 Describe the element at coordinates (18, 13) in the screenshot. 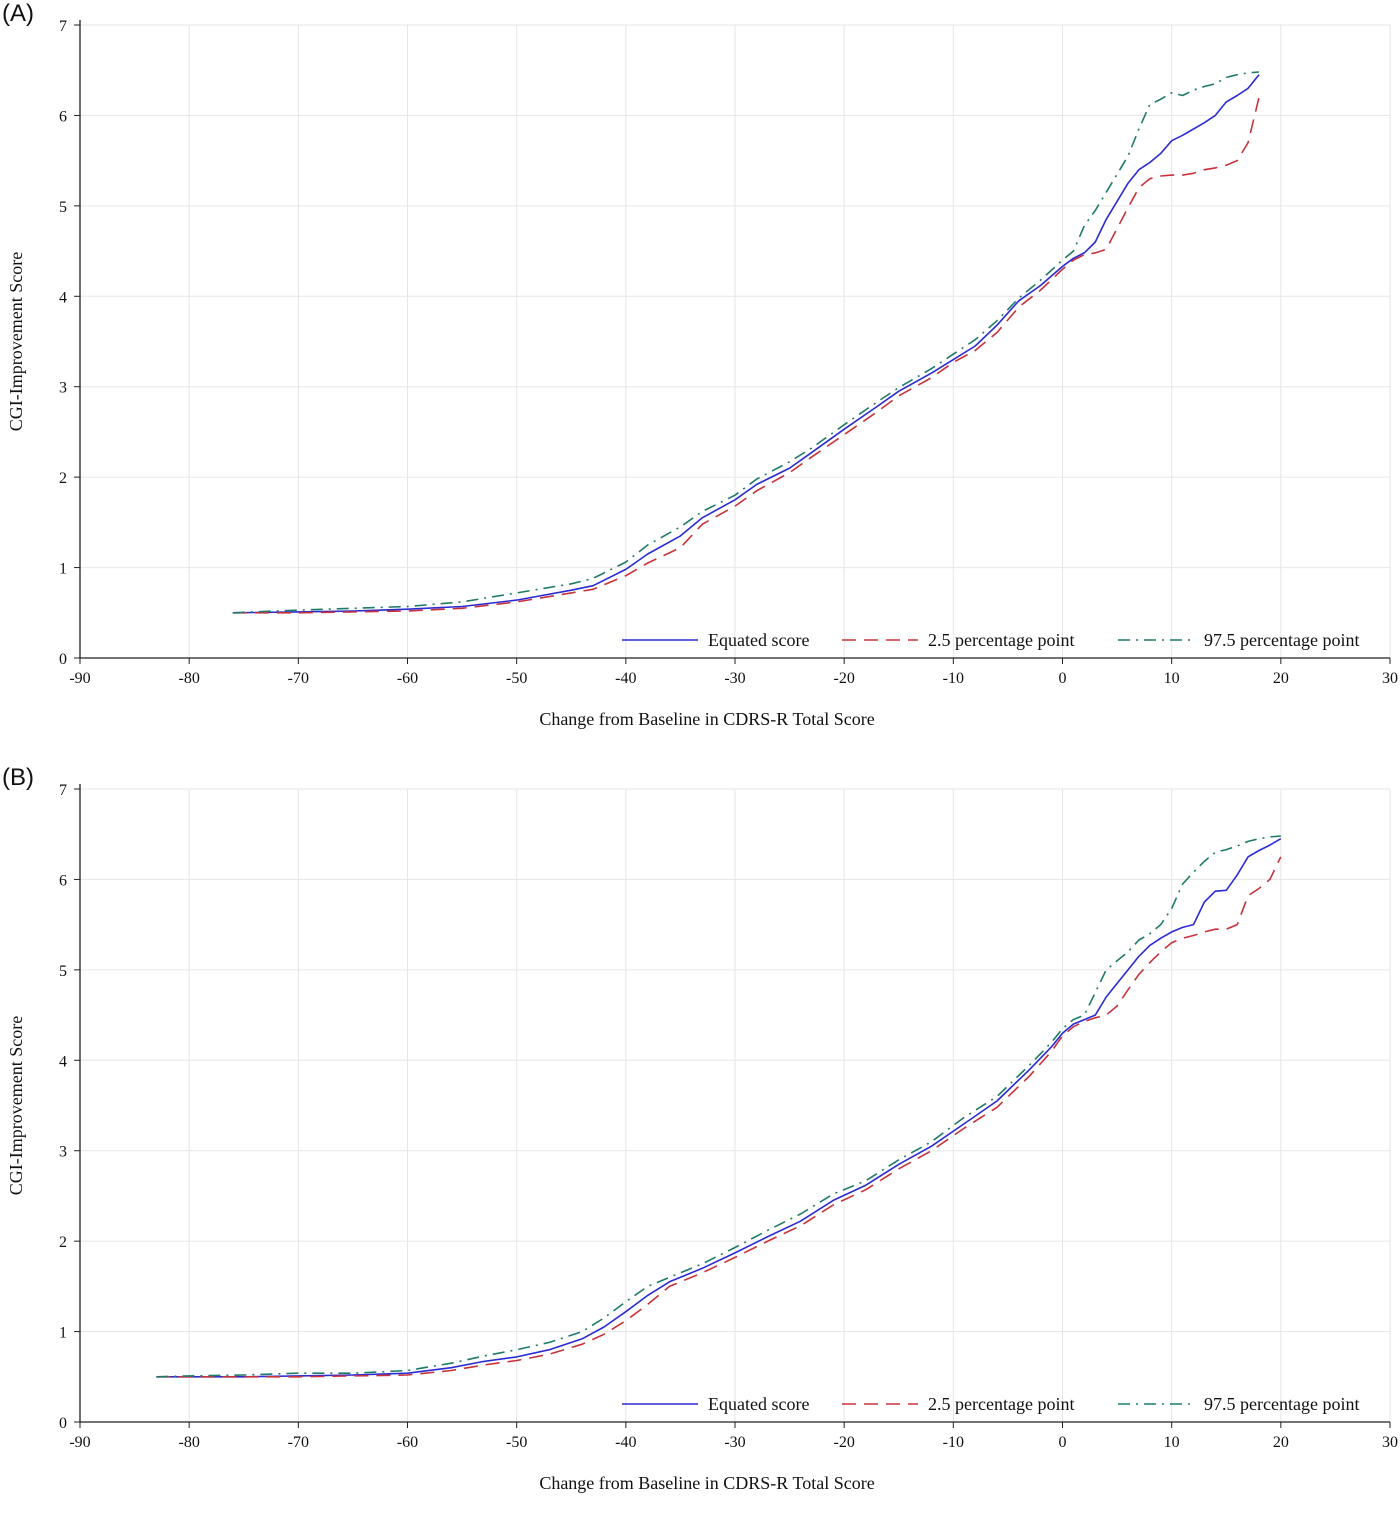

I see `panel-label: (A)` at that location.